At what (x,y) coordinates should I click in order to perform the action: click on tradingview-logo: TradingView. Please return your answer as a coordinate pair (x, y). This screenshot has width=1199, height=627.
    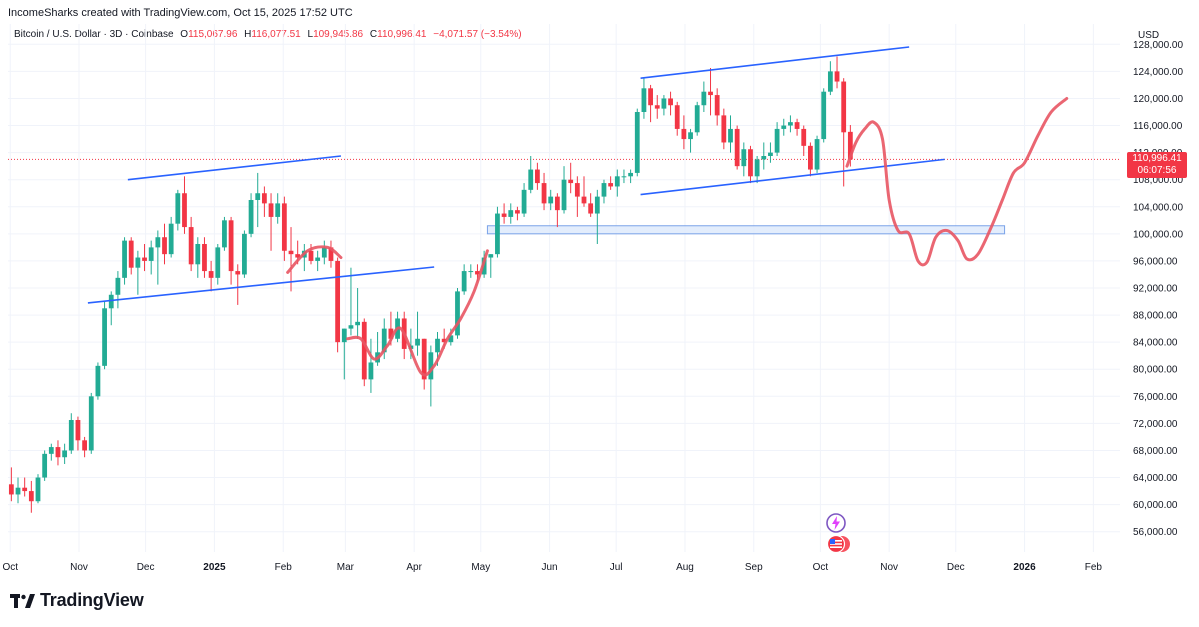
    Looking at the image, I should click on (77, 600).